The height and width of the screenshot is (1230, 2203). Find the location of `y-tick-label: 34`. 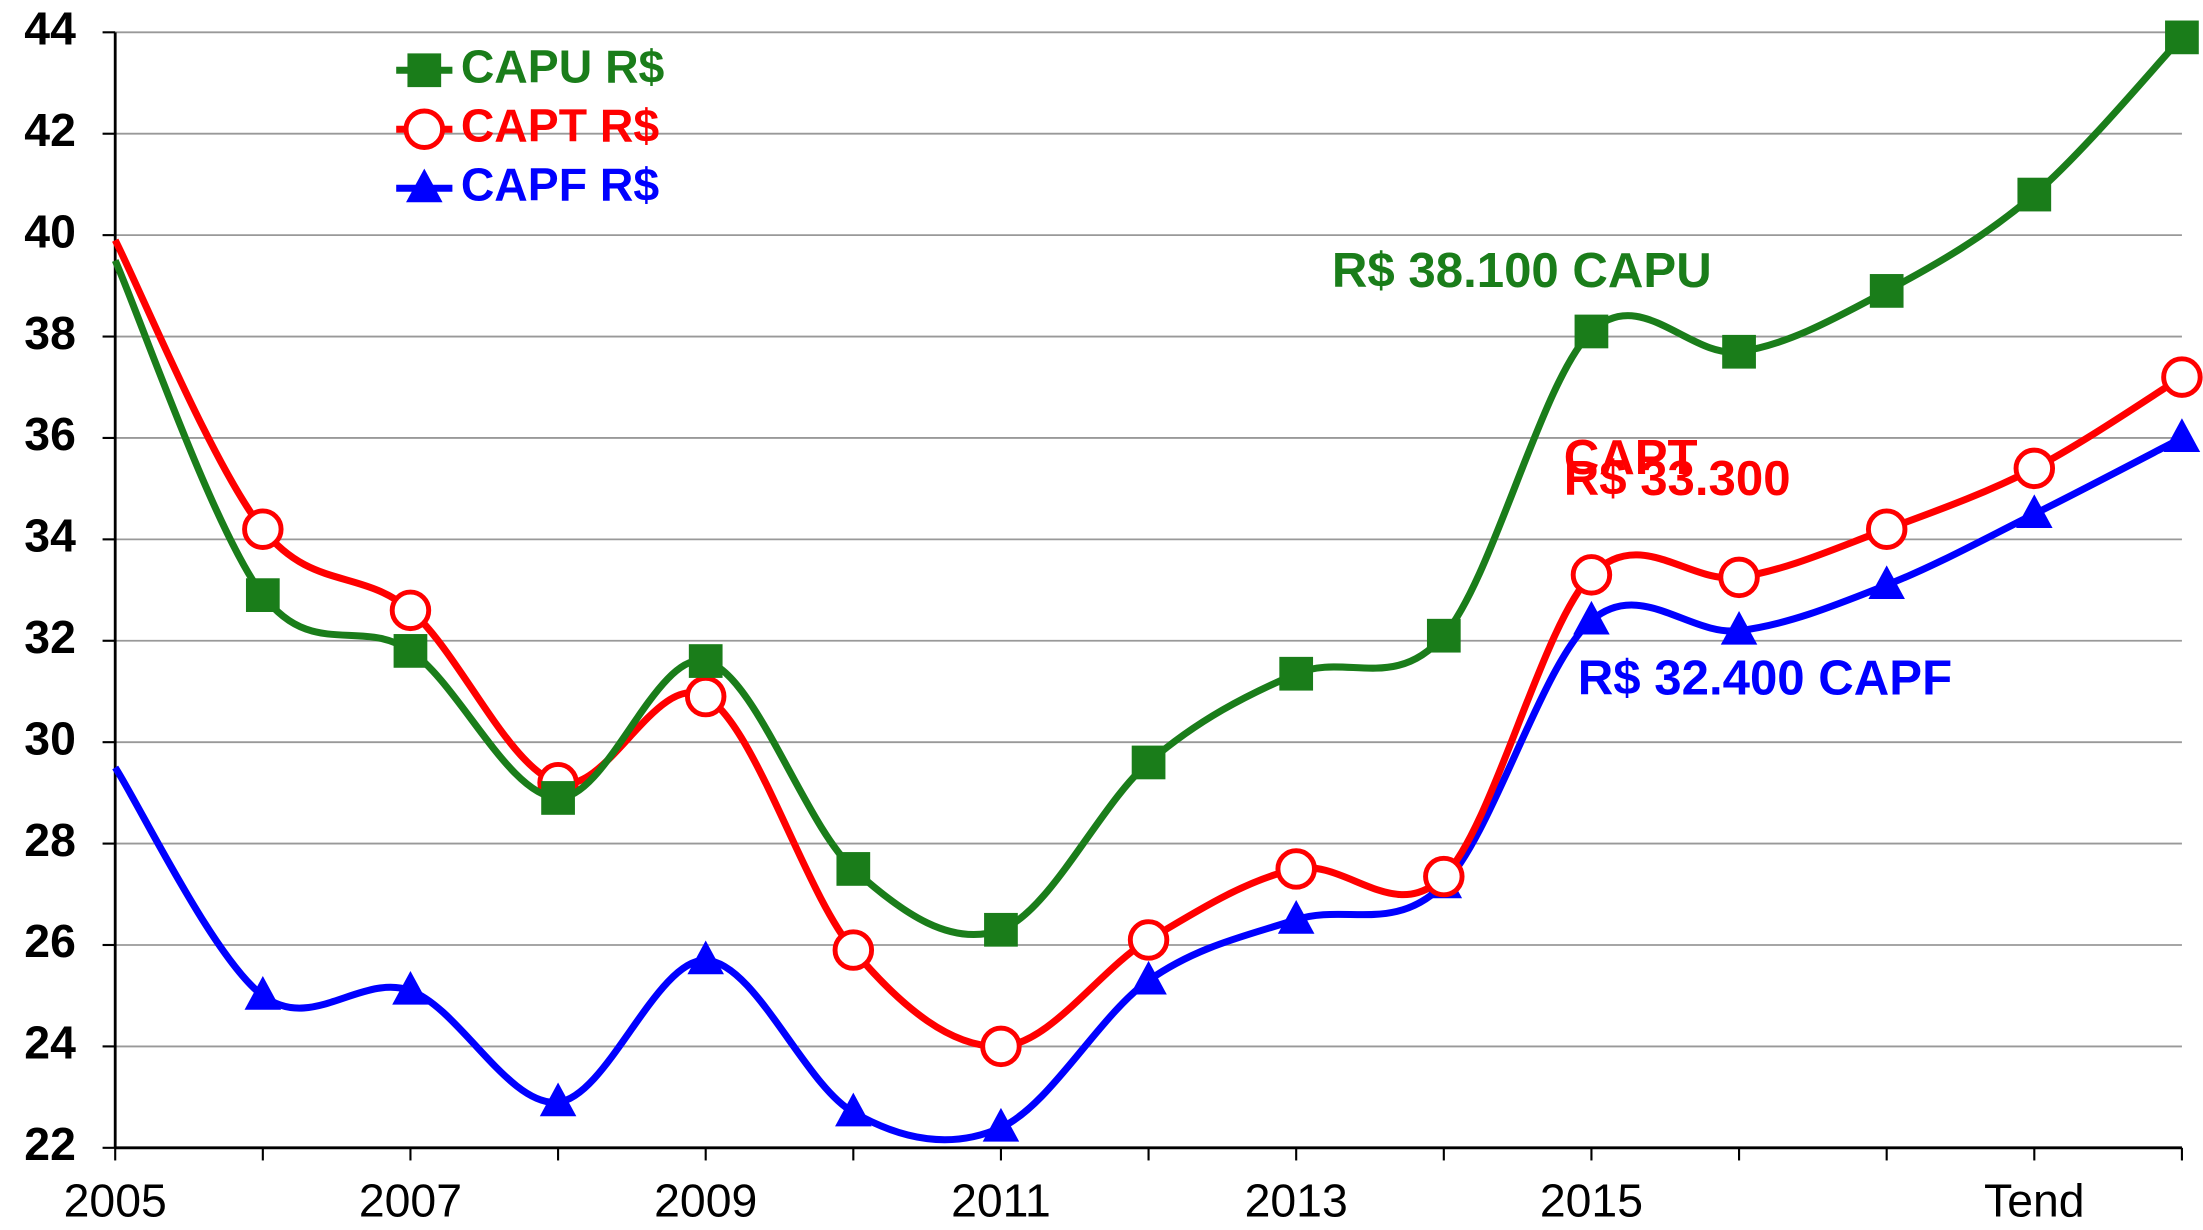

y-tick-label: 34 is located at coordinates (50, 536).